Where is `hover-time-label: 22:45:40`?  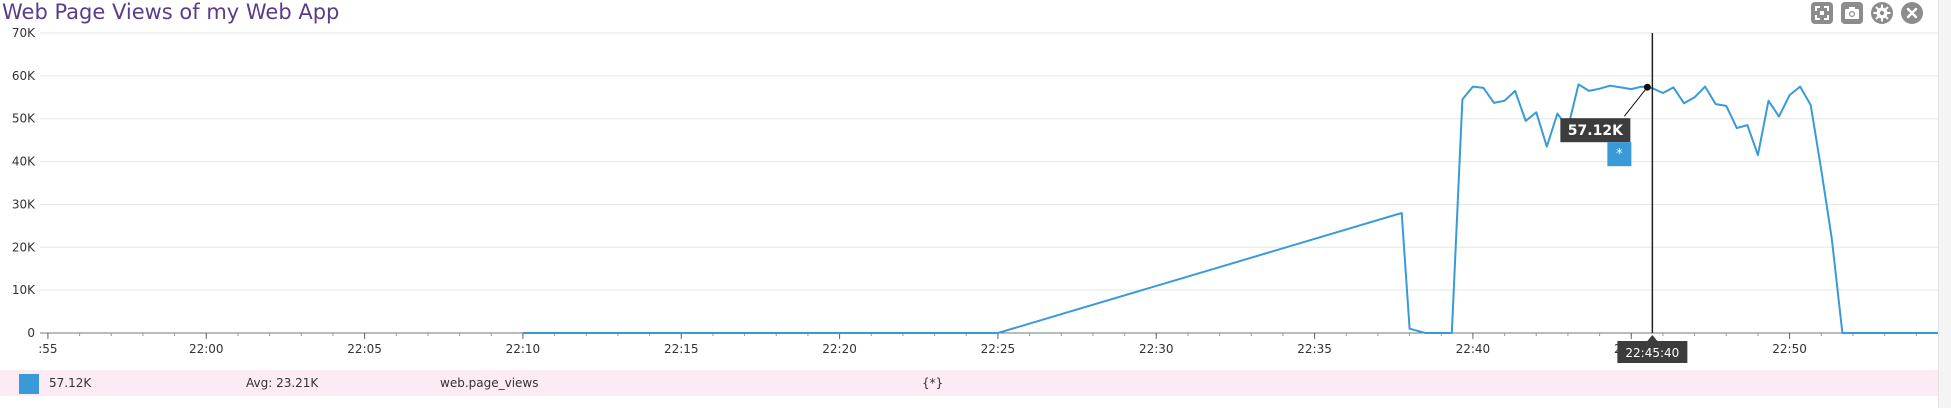
hover-time-label: 22:45:40 is located at coordinates (1652, 353).